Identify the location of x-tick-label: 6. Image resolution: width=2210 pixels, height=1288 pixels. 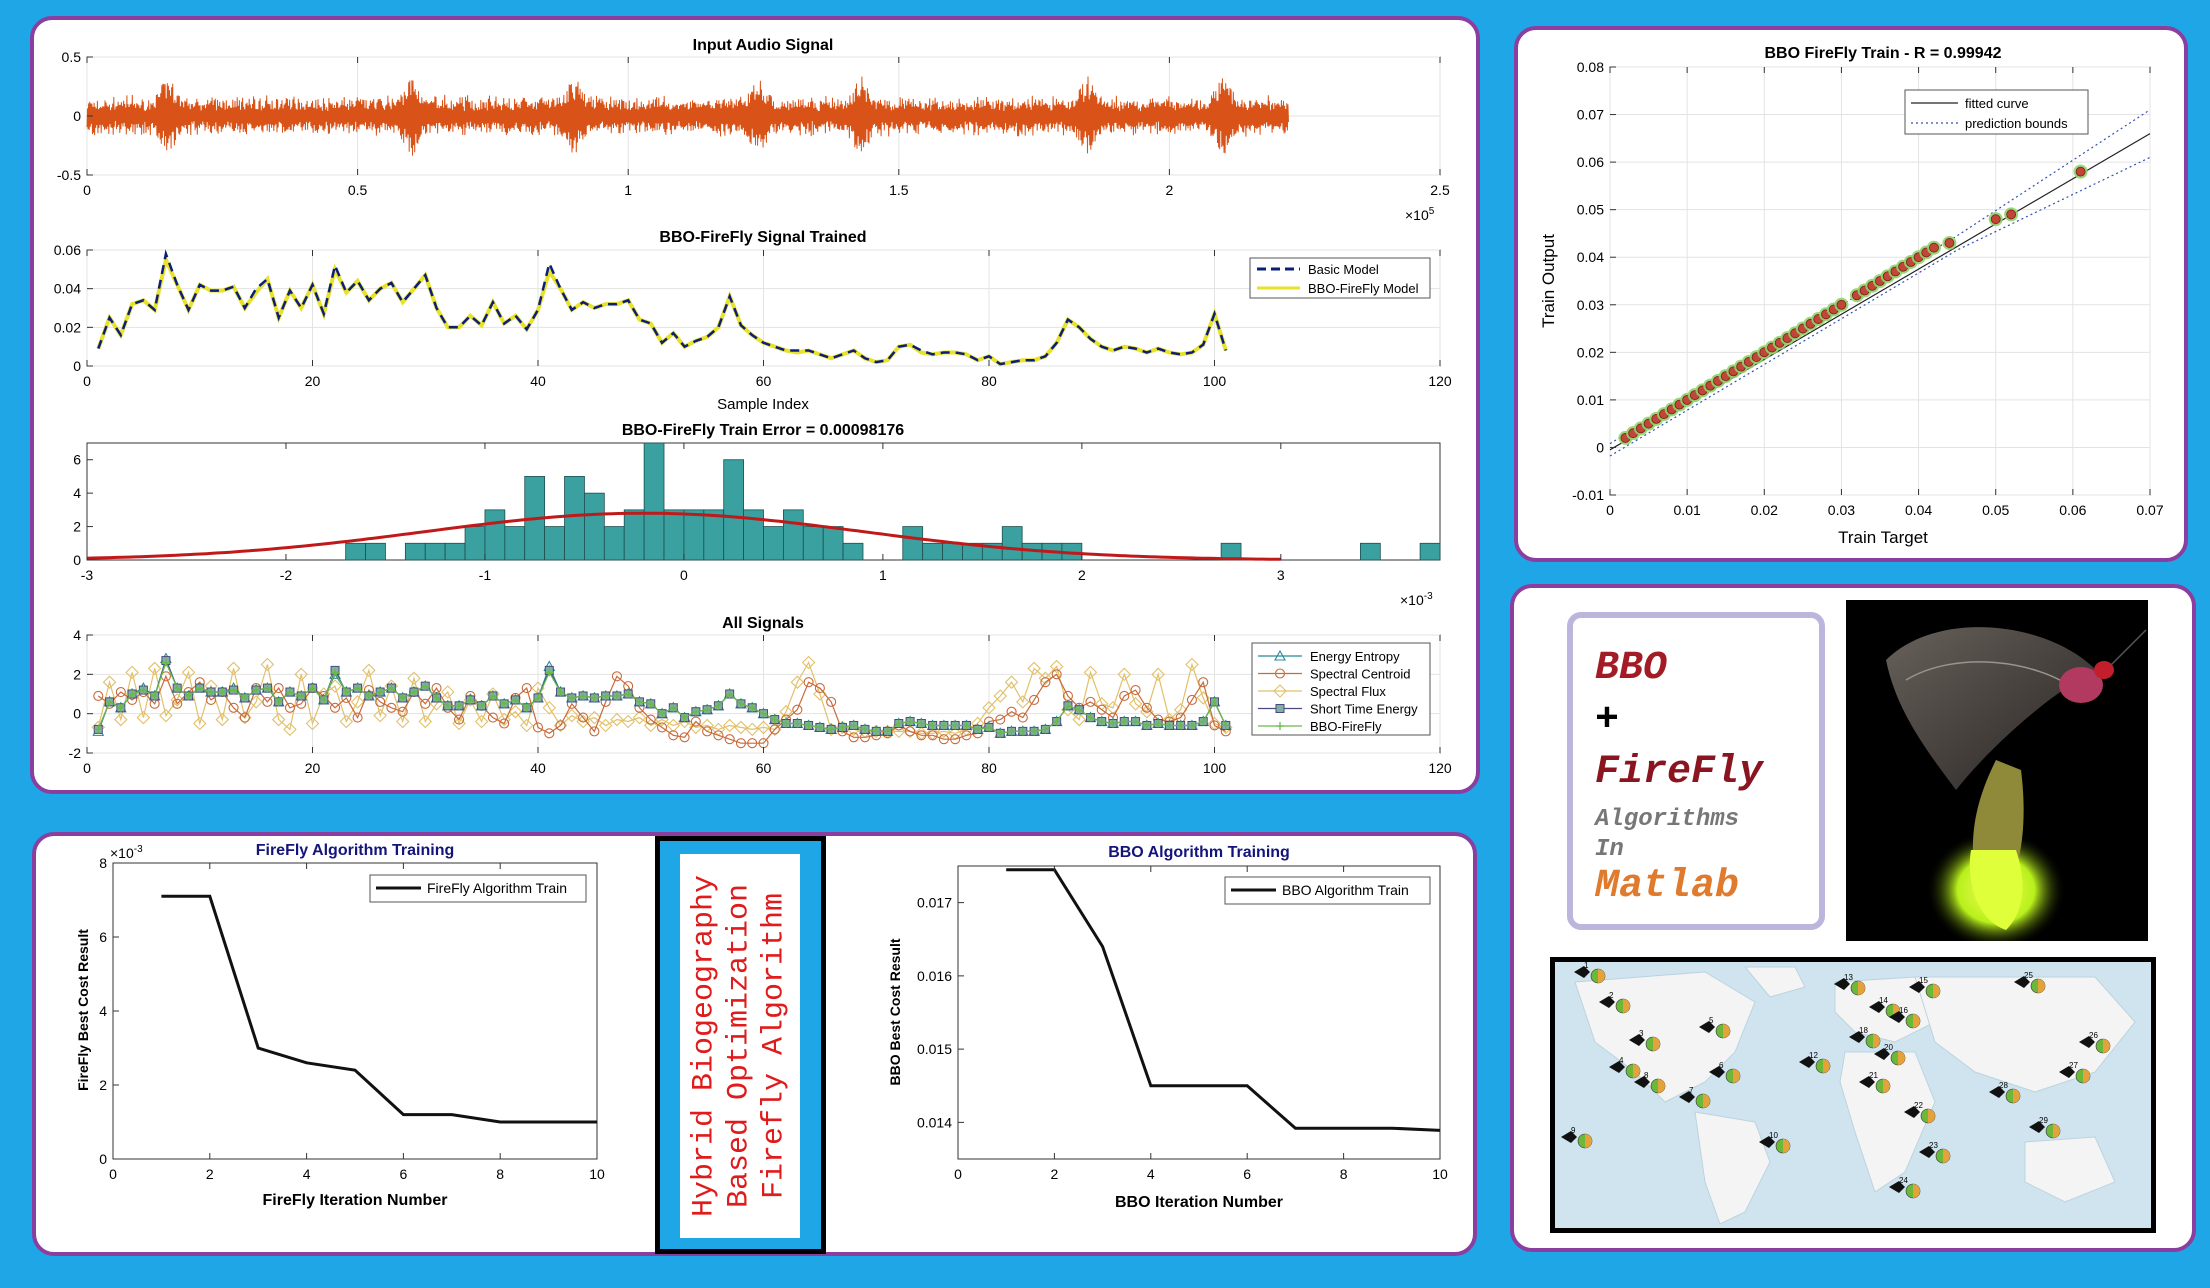
(1247, 1174).